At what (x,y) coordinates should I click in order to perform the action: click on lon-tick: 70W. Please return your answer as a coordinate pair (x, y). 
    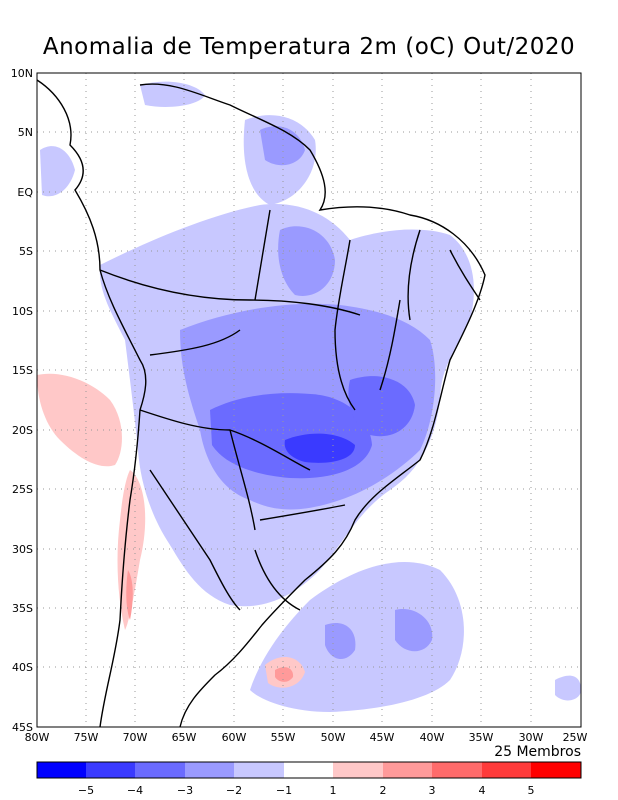
    Looking at the image, I should click on (135, 737).